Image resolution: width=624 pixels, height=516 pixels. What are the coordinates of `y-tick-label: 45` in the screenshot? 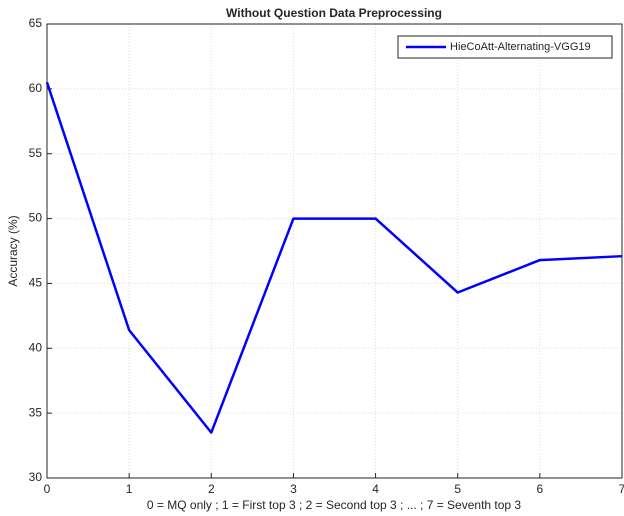 It's located at (36, 283).